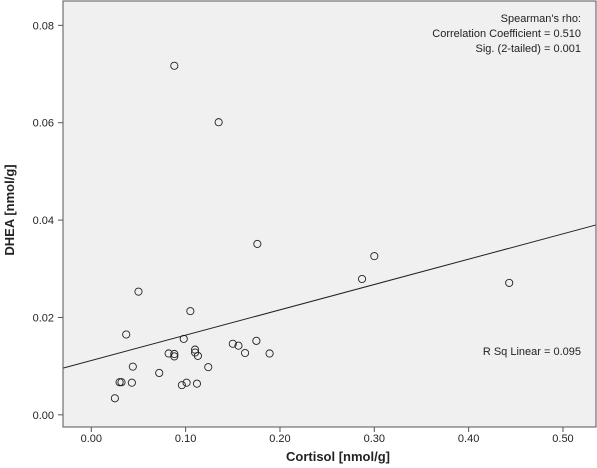 The height and width of the screenshot is (468, 597). I want to click on x-tick-label: 0.10, so click(185, 439).